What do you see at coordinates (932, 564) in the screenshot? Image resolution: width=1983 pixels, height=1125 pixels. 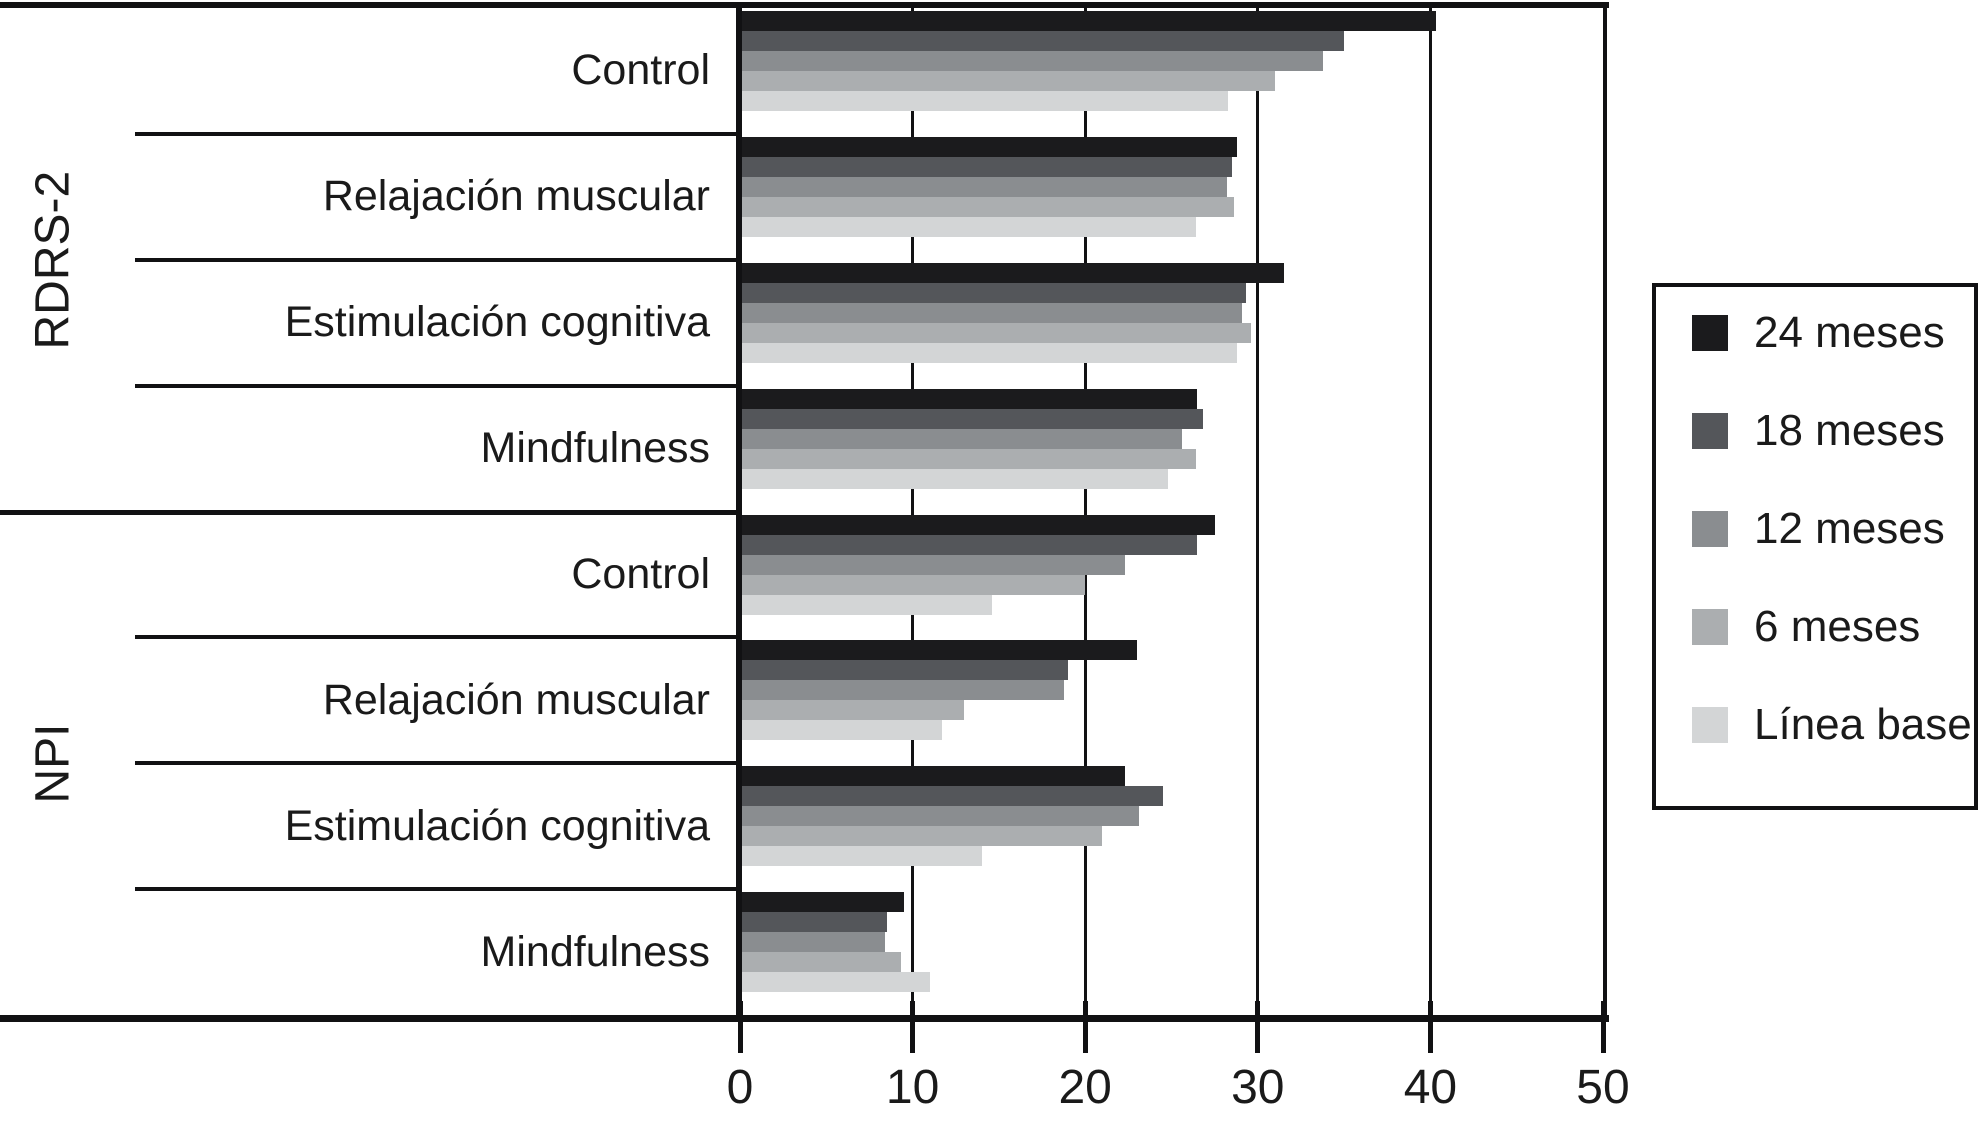 I see `bar-npi-control-12-meses` at bounding box center [932, 564].